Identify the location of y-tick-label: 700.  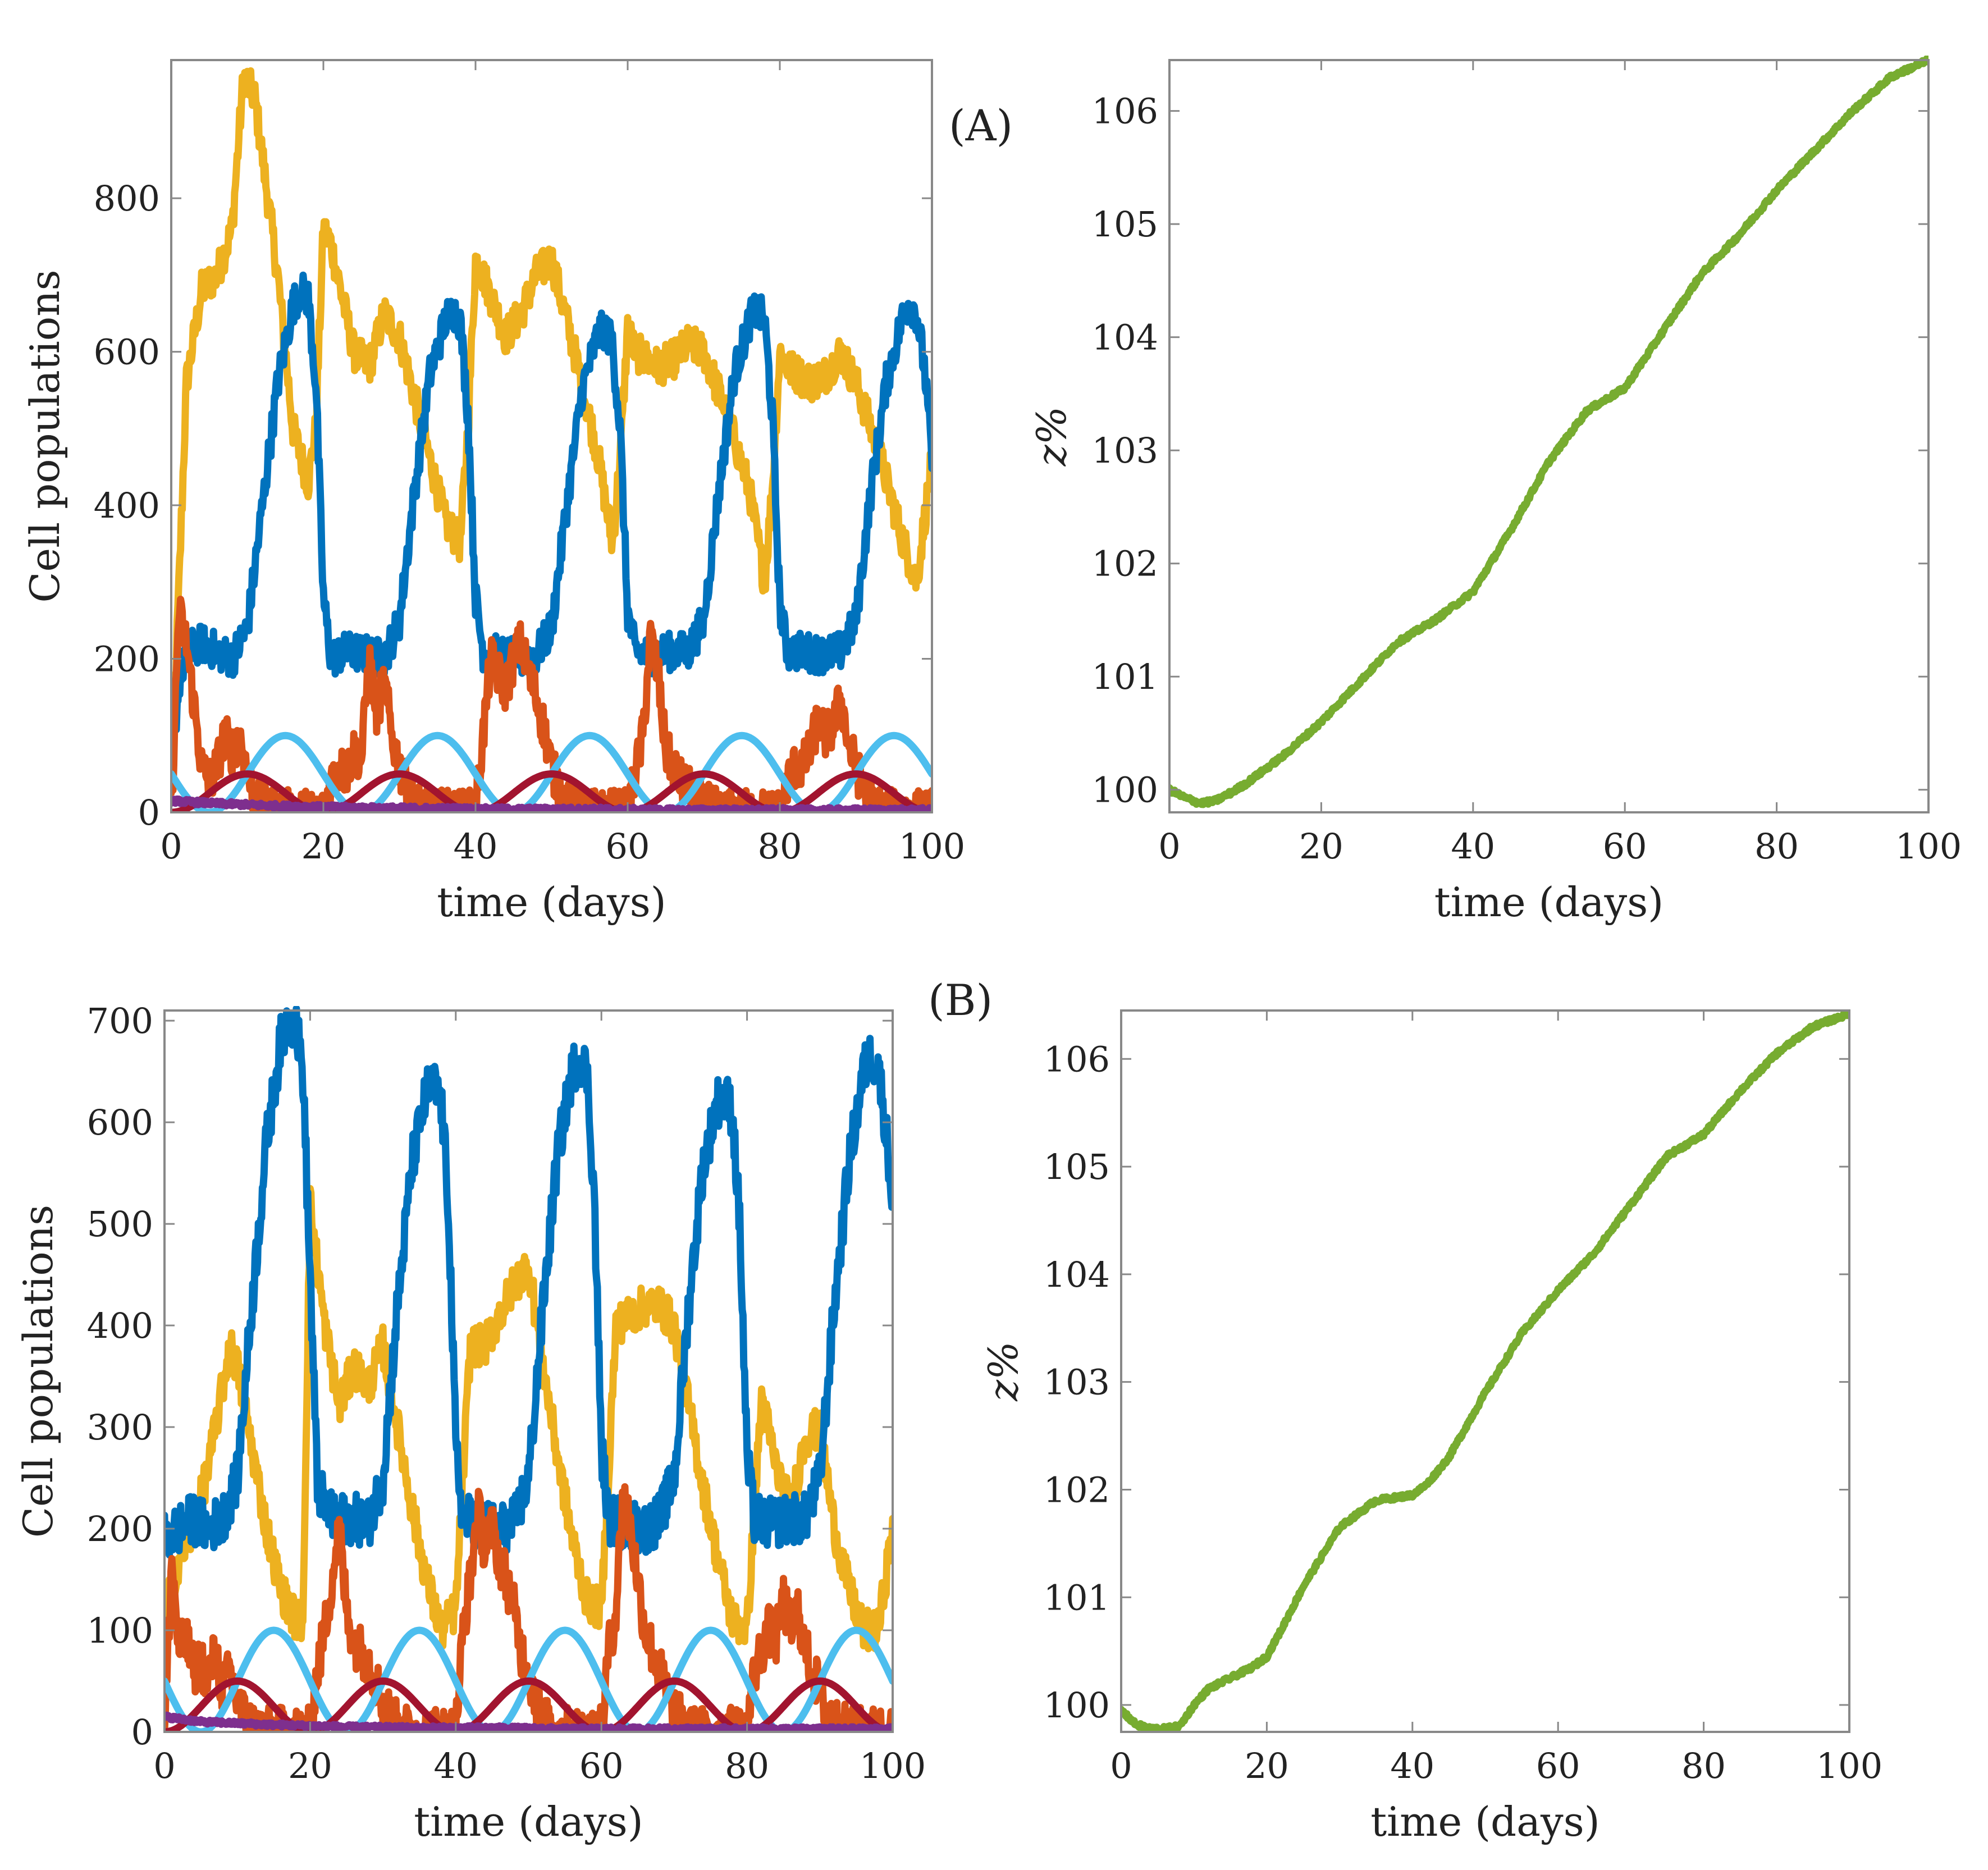
(120, 1020).